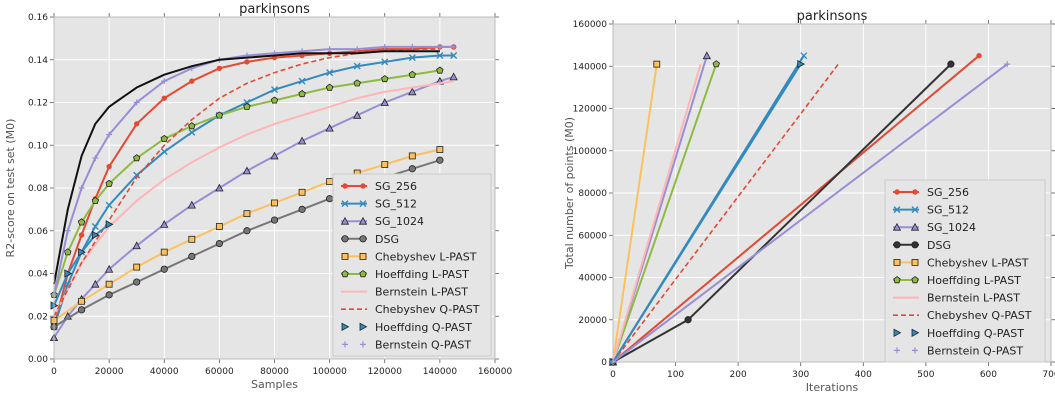 This screenshot has height=397, width=1055. Describe the element at coordinates (604, 363) in the screenshot. I see `right-y-tick-label: 0` at that location.